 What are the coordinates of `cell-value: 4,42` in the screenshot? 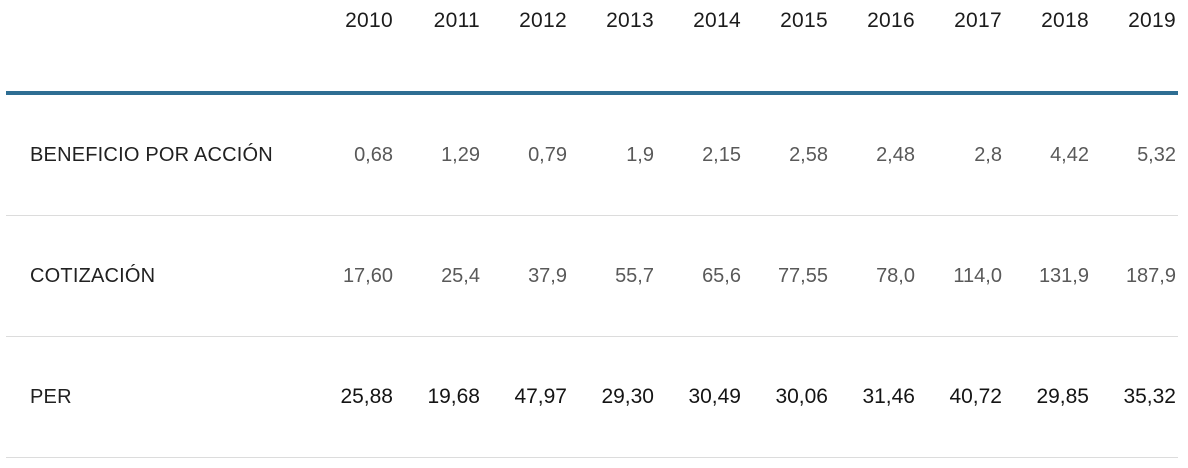 It's located at (1047, 154).